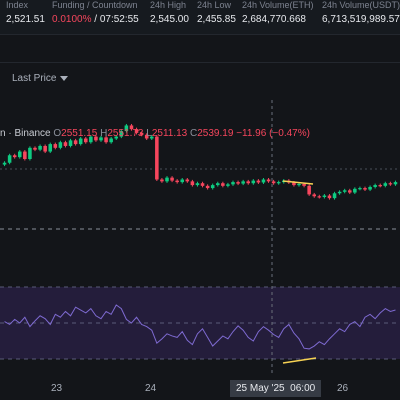 This screenshot has height=400, width=400. I want to click on low-value: 2,455.85, so click(216, 19).